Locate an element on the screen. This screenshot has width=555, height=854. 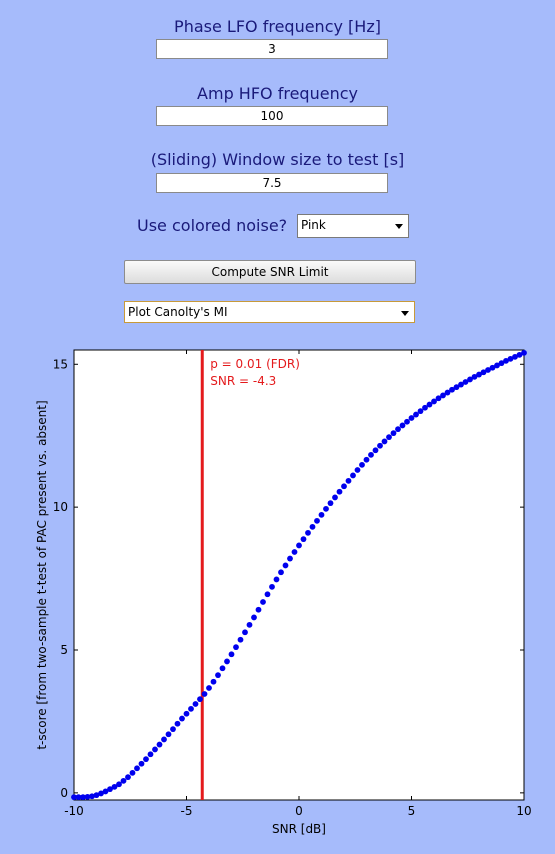
threshold-annotation-p: p = 0.01 (FDR) is located at coordinates (255, 364).